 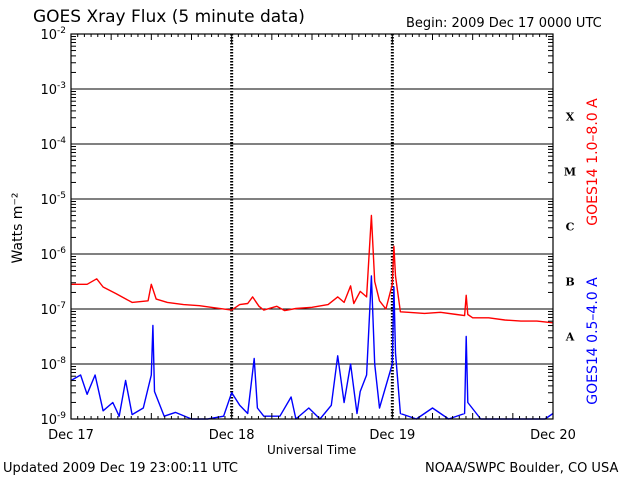 I want to click on x-tick-label: Dec 18, so click(x=232, y=435).